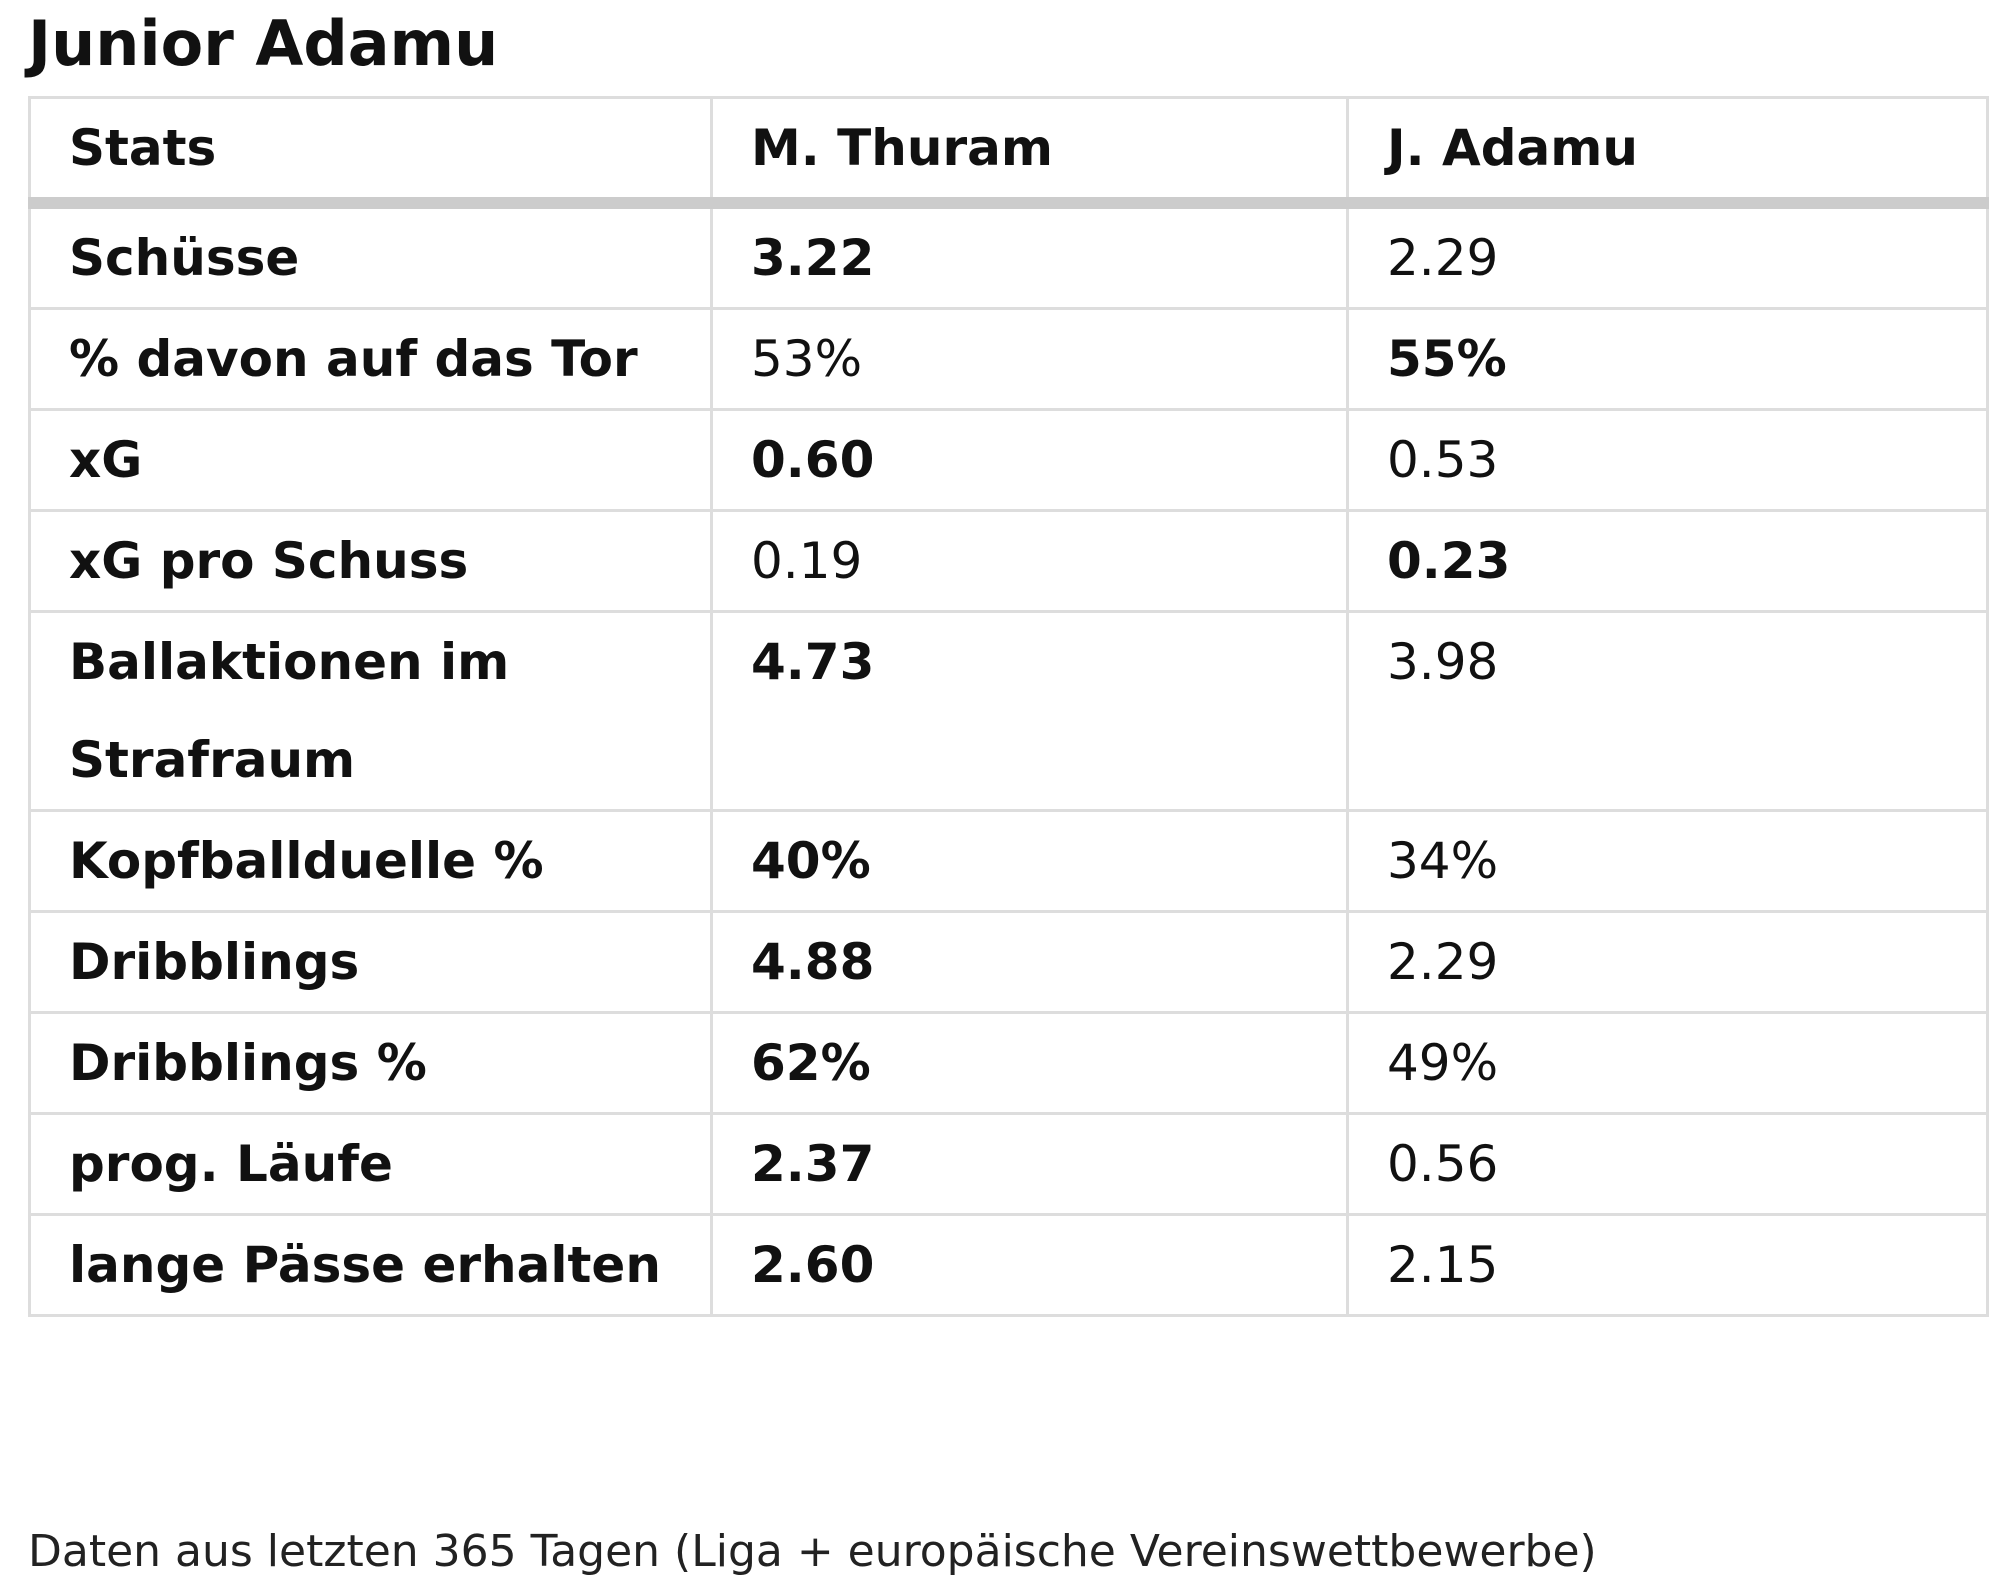 The height and width of the screenshot is (1596, 2000). What do you see at coordinates (1667, 1265) in the screenshot?
I see `stat-value: 2.15` at bounding box center [1667, 1265].